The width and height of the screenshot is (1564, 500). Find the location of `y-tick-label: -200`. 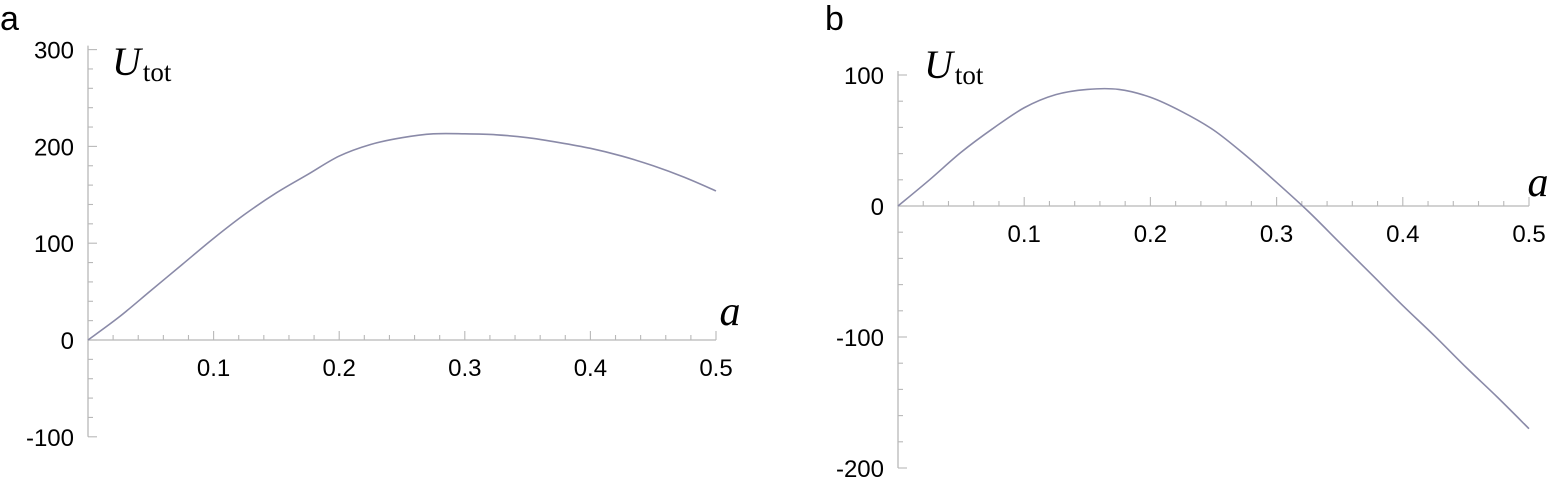

y-tick-label: -200 is located at coordinates (860, 469).